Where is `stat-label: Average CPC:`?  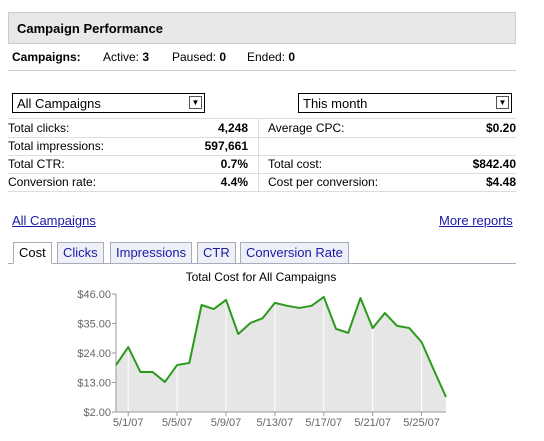
stat-label: Average CPC: is located at coordinates (306, 128).